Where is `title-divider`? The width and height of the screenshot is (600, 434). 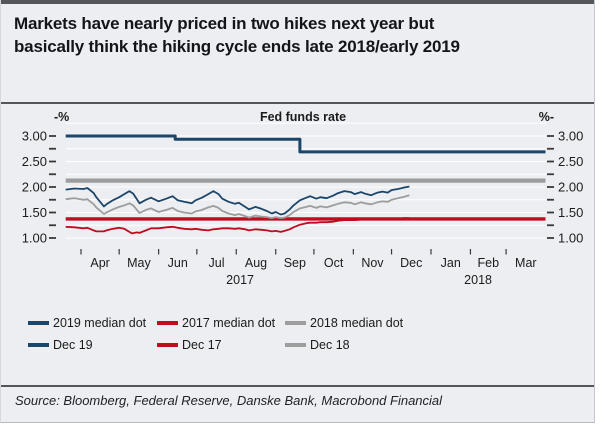
title-divider is located at coordinates (297, 103).